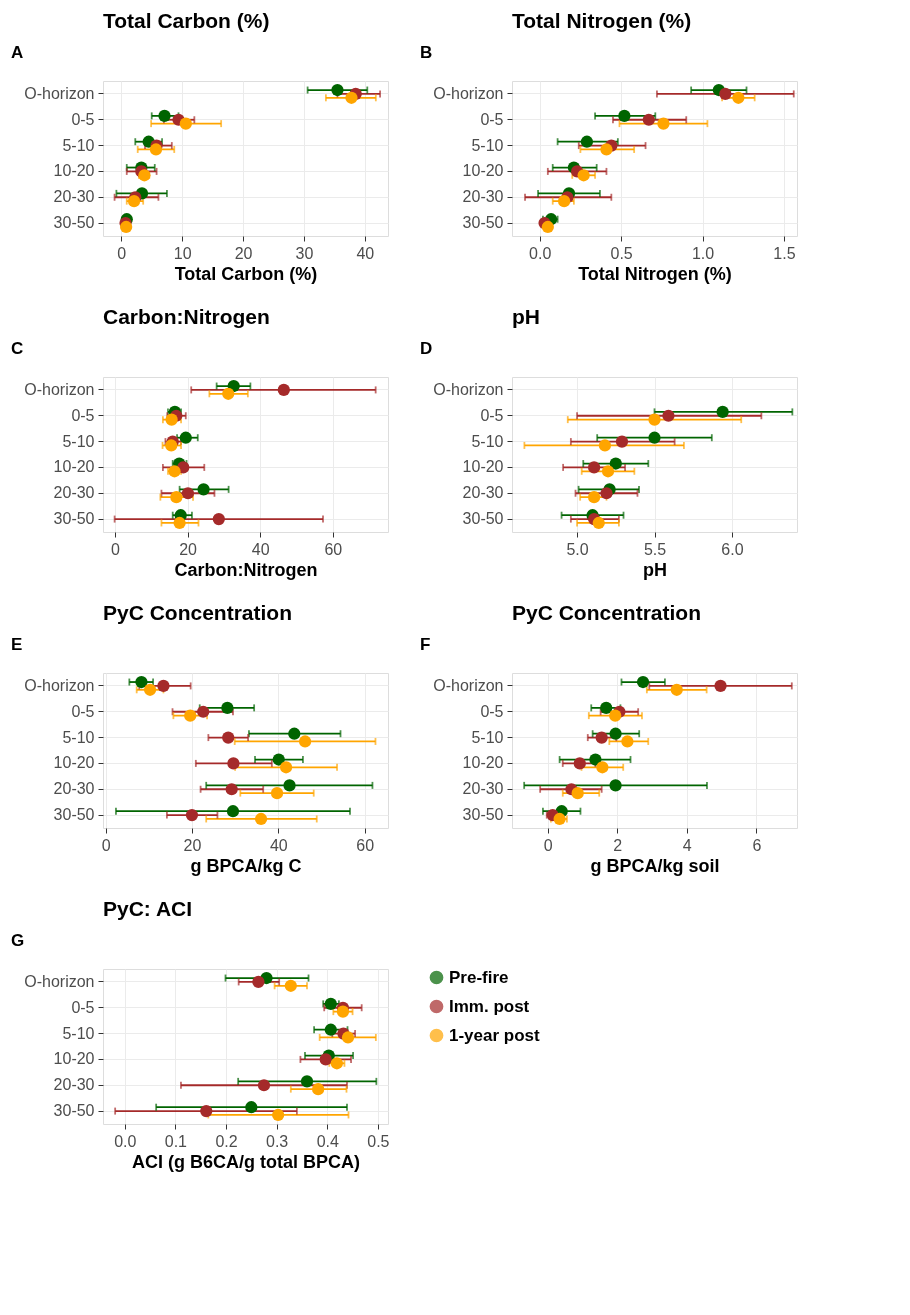 Image resolution: width=910 pixels, height=1315 pixels. What do you see at coordinates (226, 1141) in the screenshot?
I see `x-tick-label: 0.2` at bounding box center [226, 1141].